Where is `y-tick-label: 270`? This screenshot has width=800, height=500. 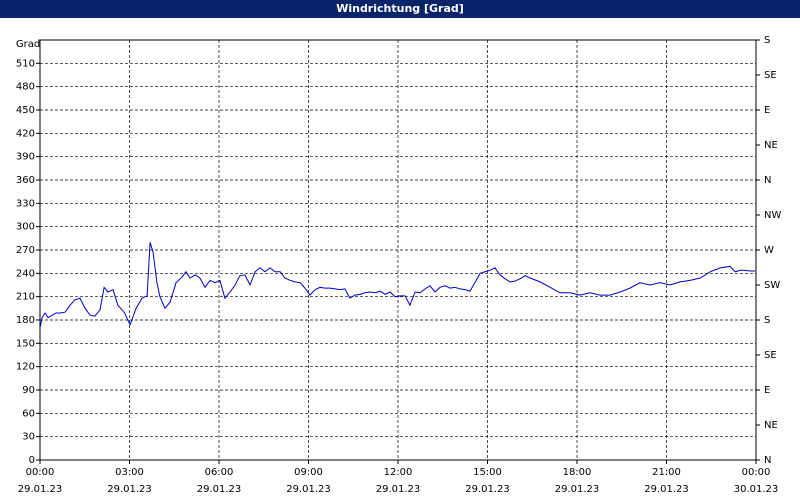 y-tick-label: 270 is located at coordinates (25, 250).